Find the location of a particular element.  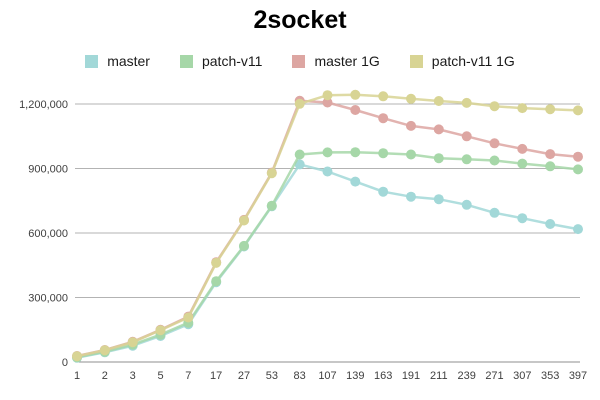

x-tick-label: 27 is located at coordinates (244, 376).